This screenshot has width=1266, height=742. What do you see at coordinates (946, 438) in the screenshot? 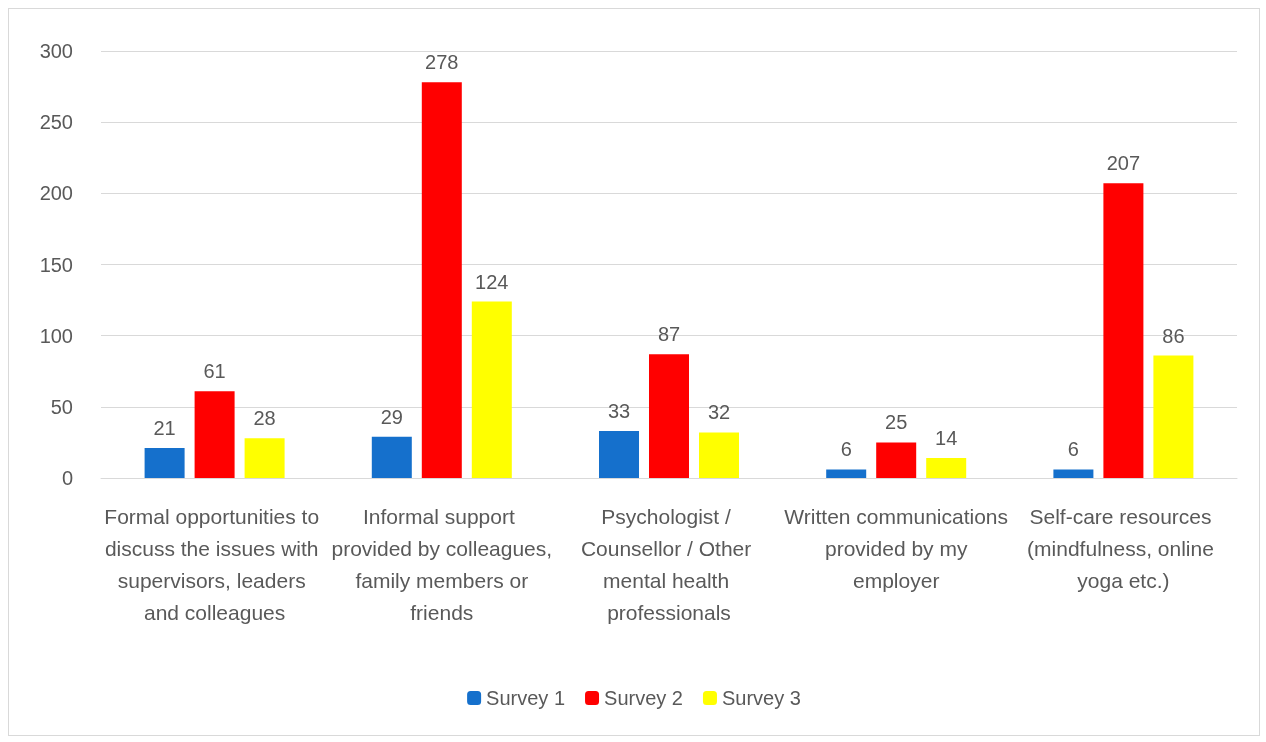
I see `data-label: 14` at bounding box center [946, 438].